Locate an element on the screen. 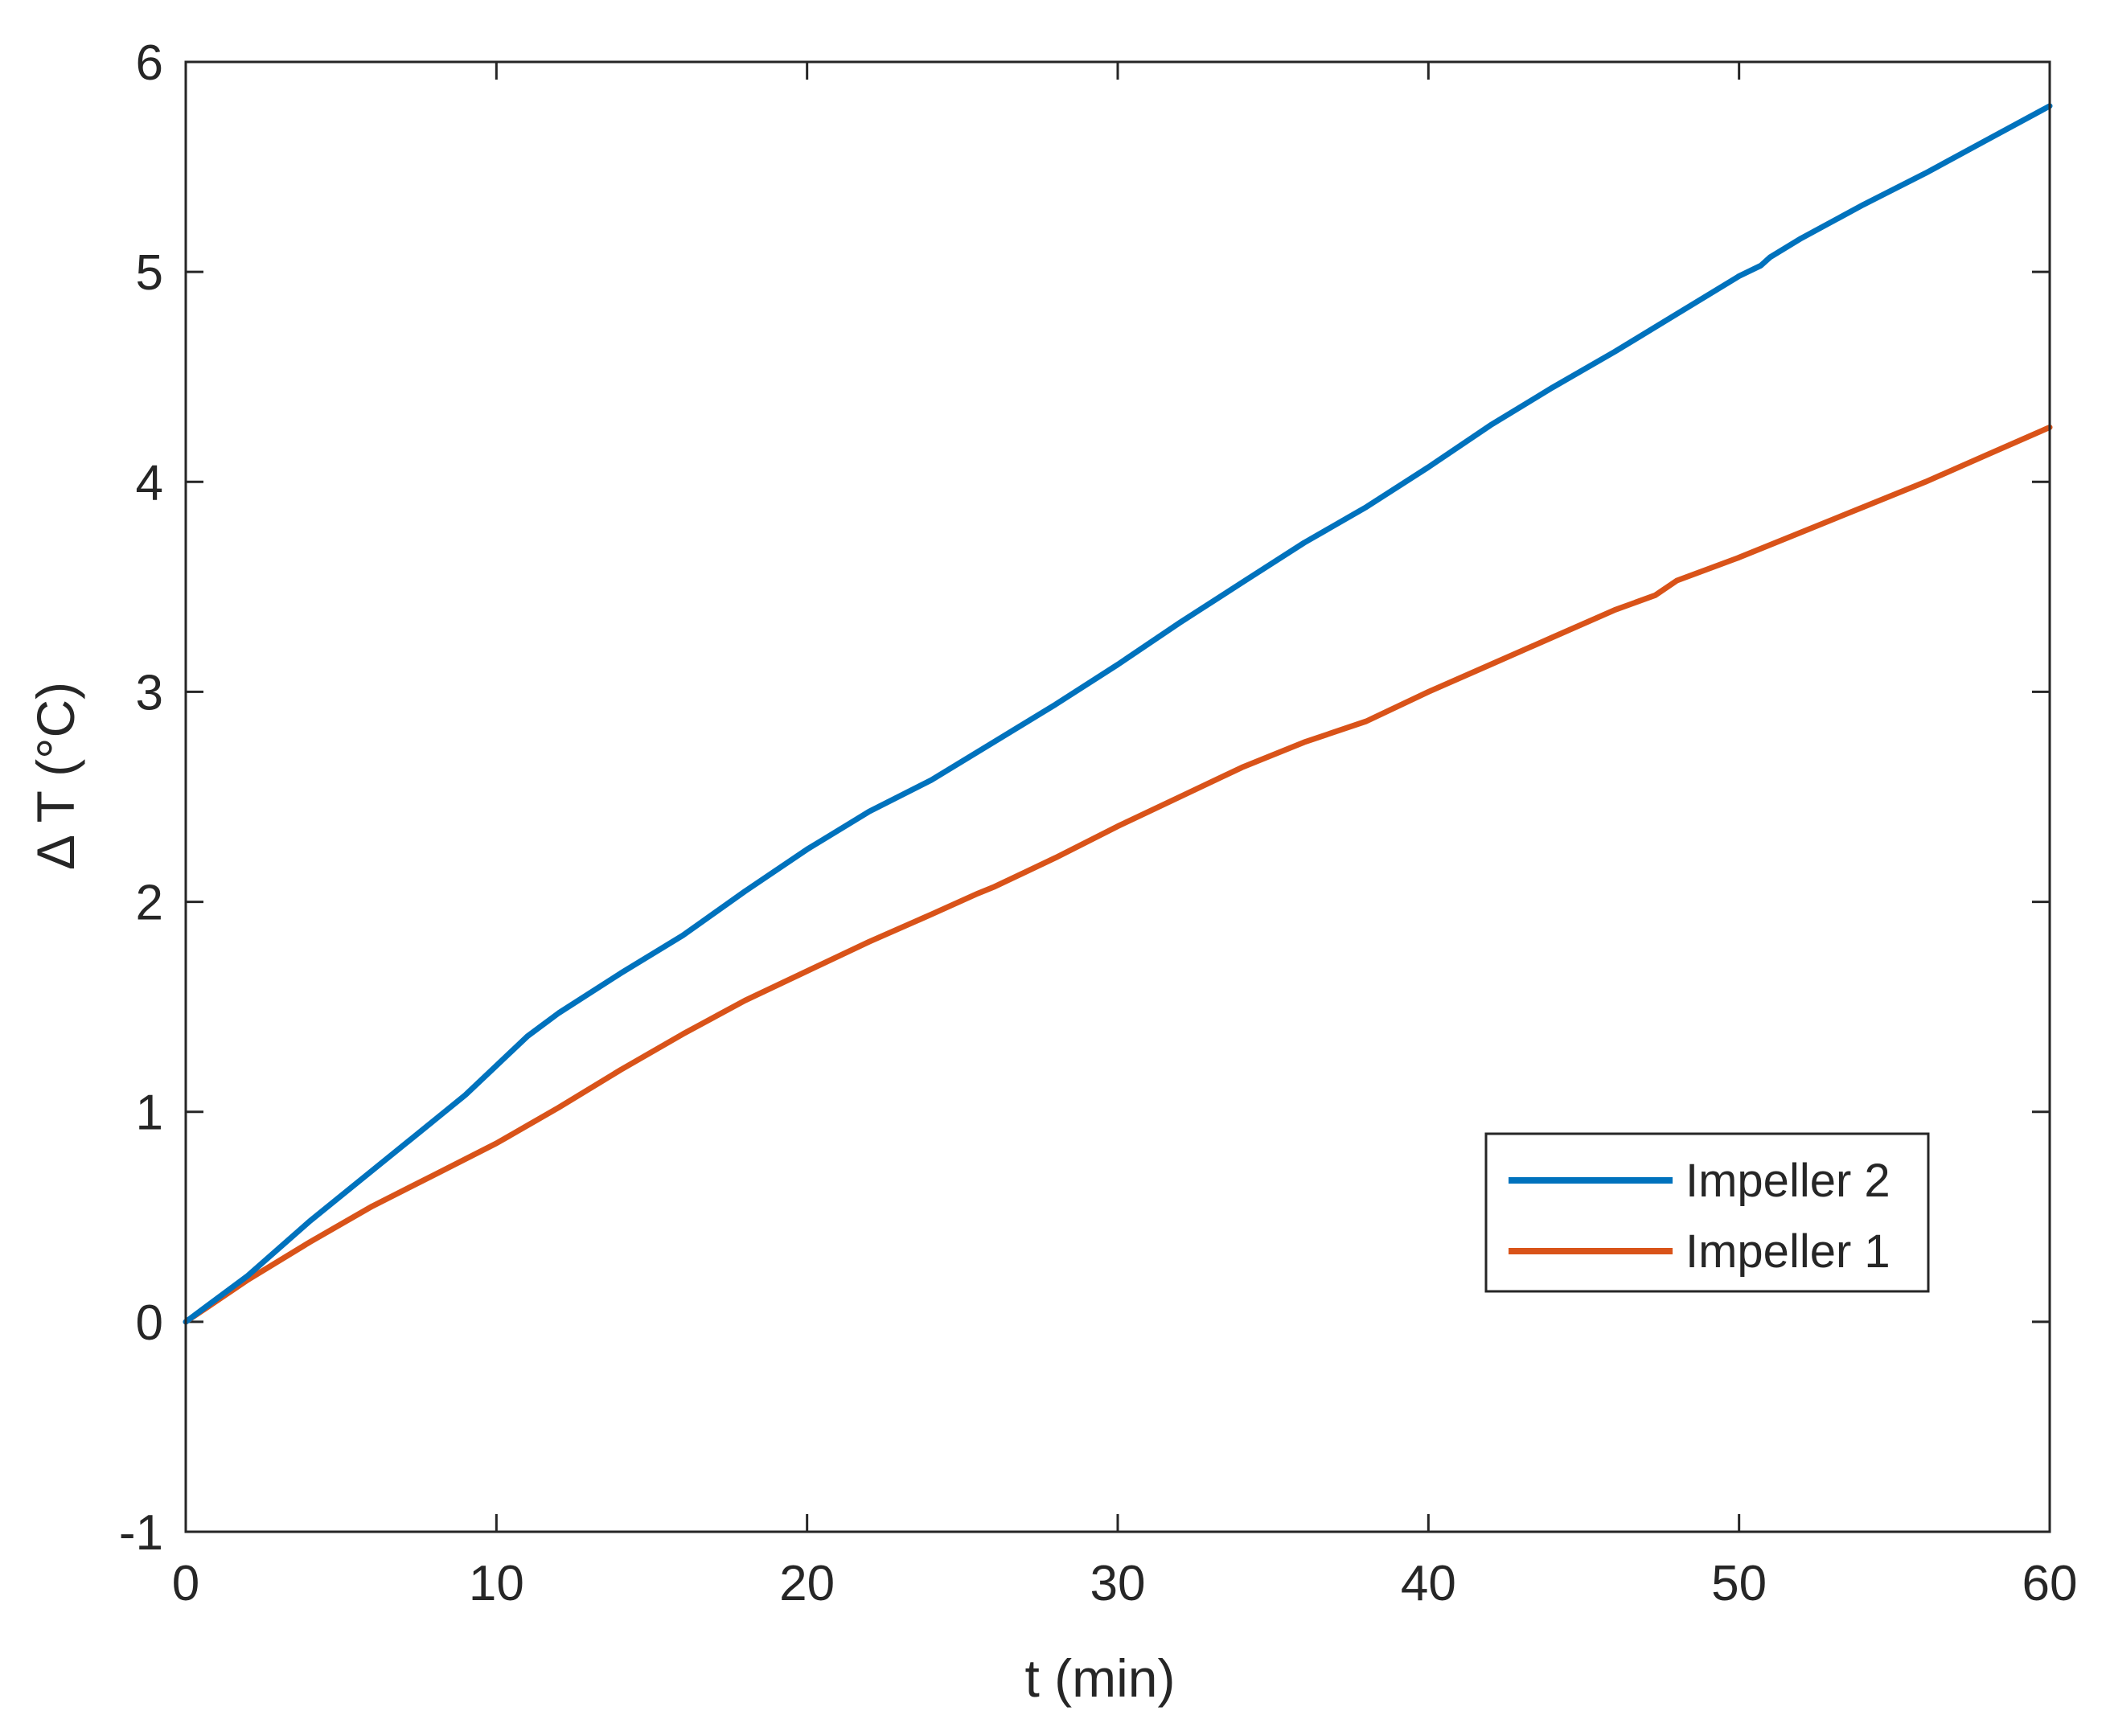 This screenshot has height=1736, width=2106. y-tick-label: 2 is located at coordinates (149, 903).